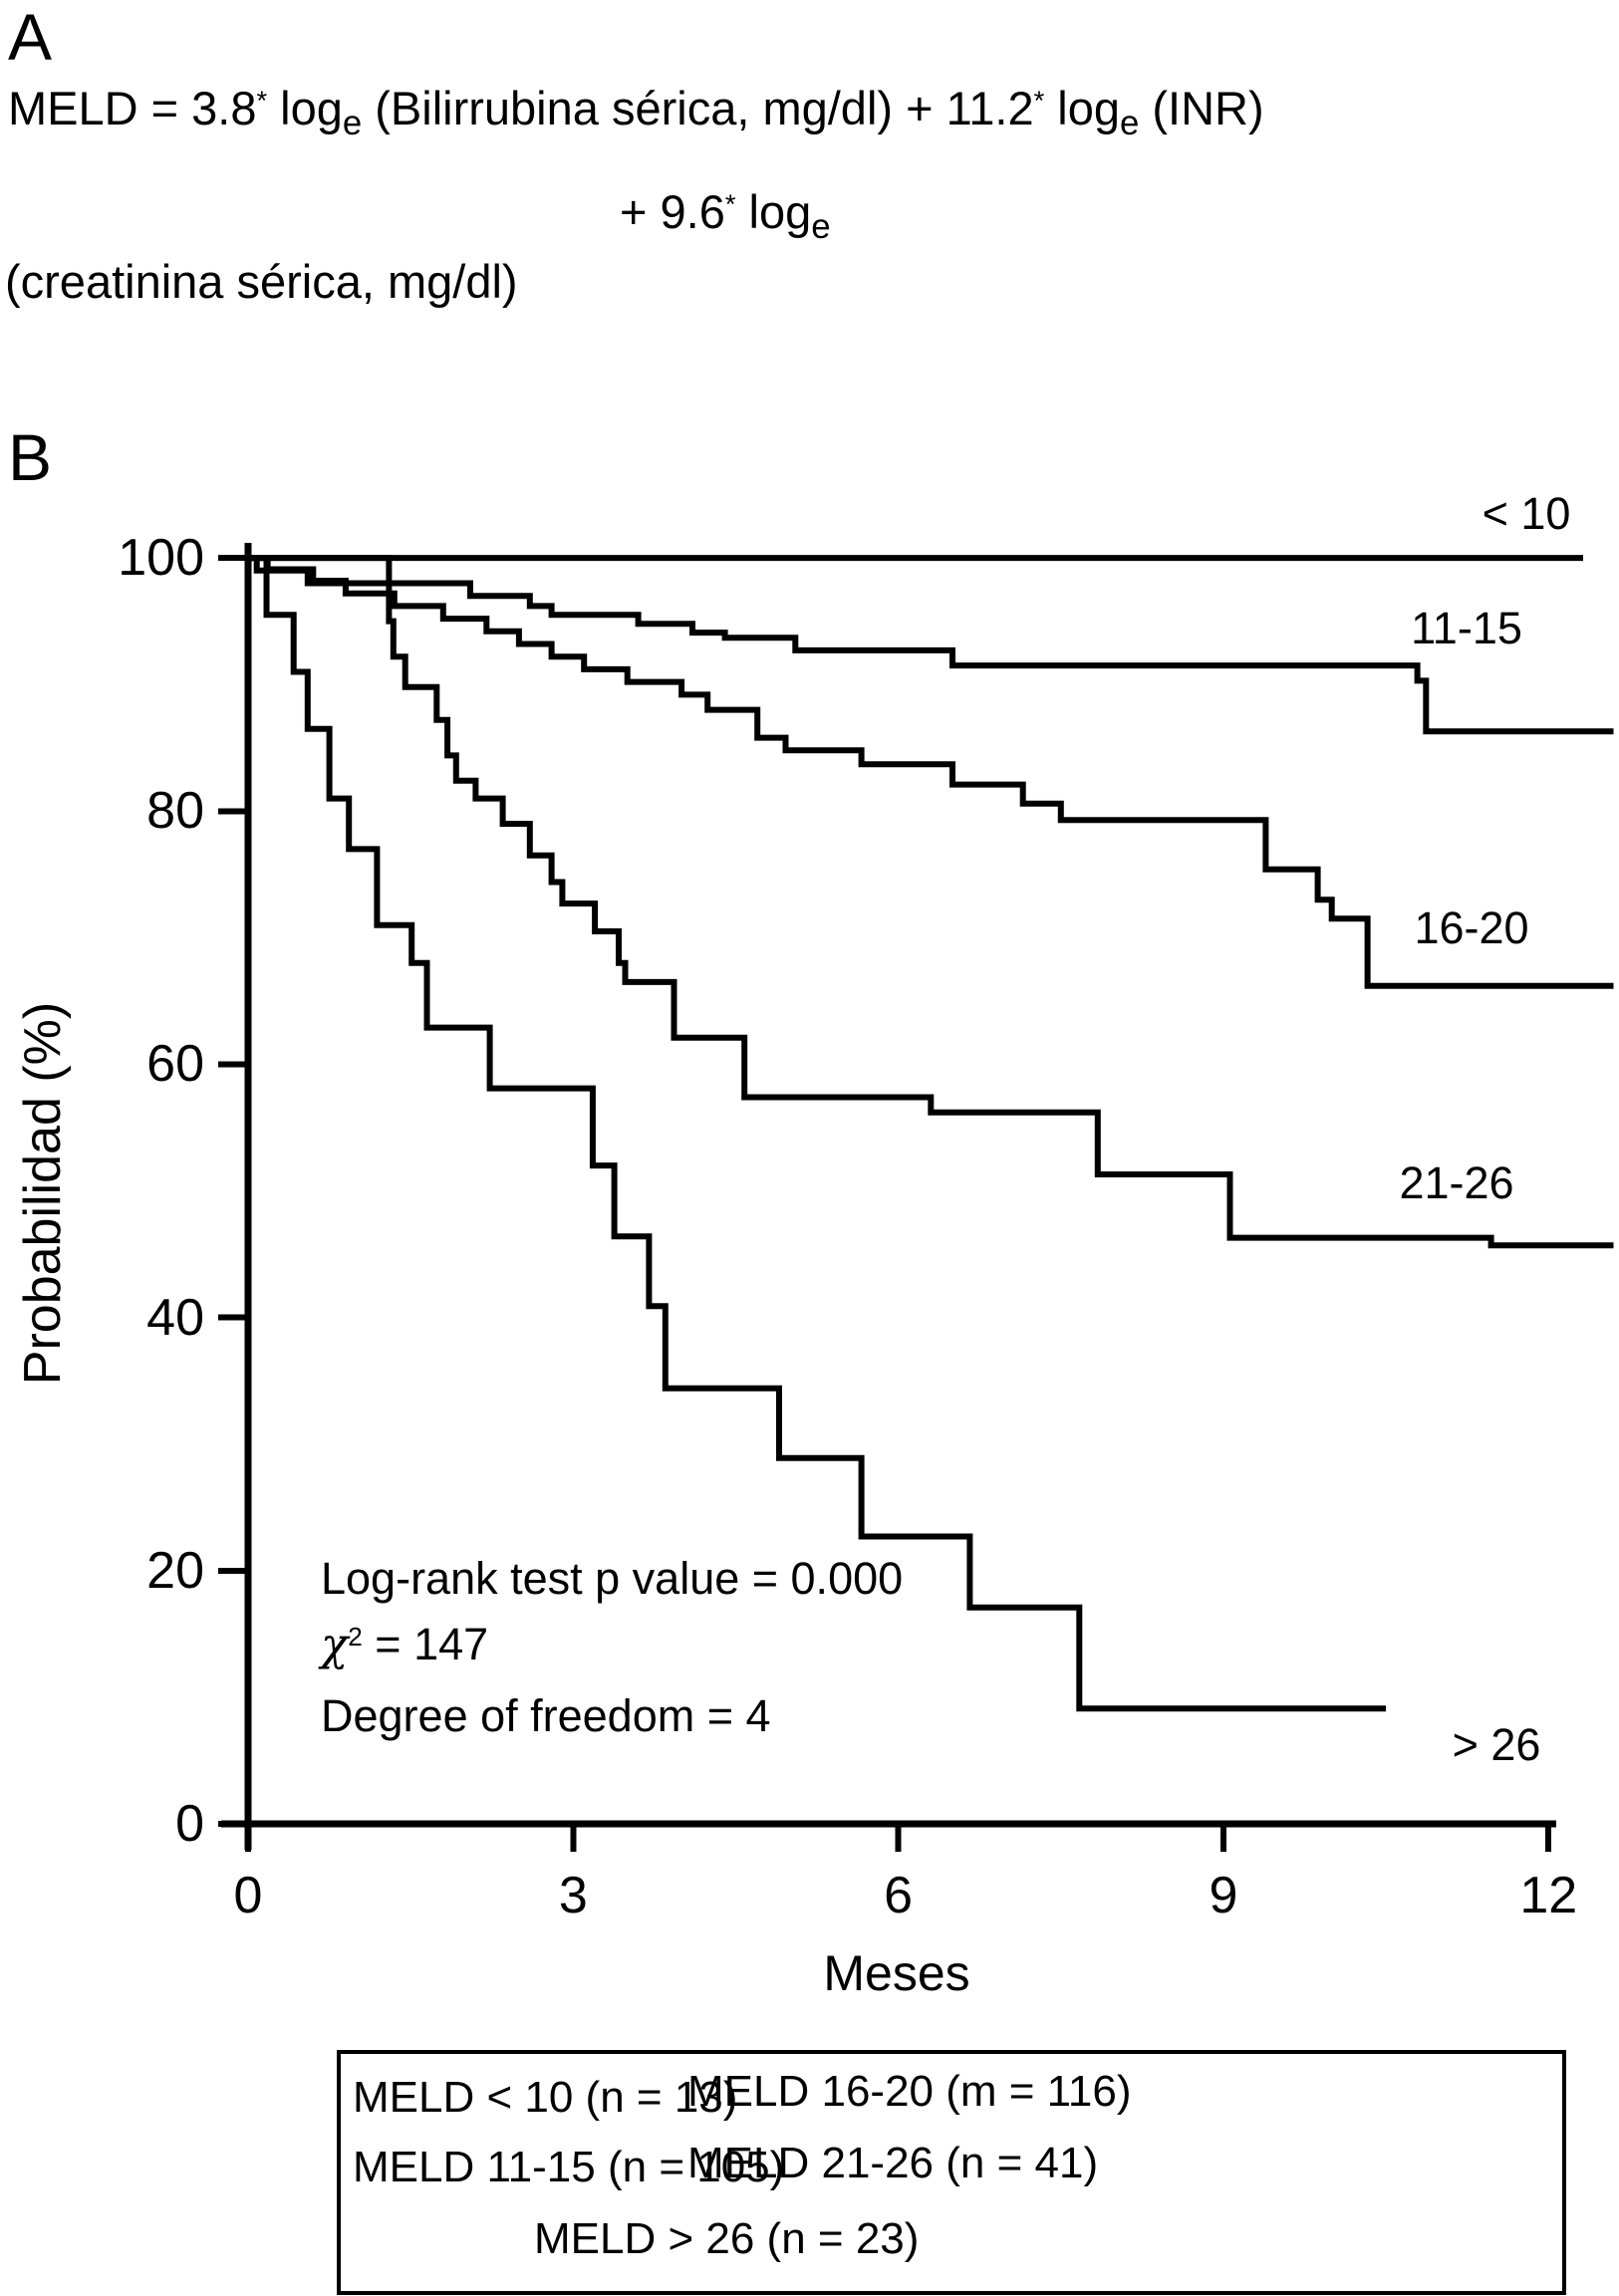  Describe the element at coordinates (727, 2238) in the screenshot. I see `legend-item-meld-gt26: MELD > 26 (n = 23)` at that location.